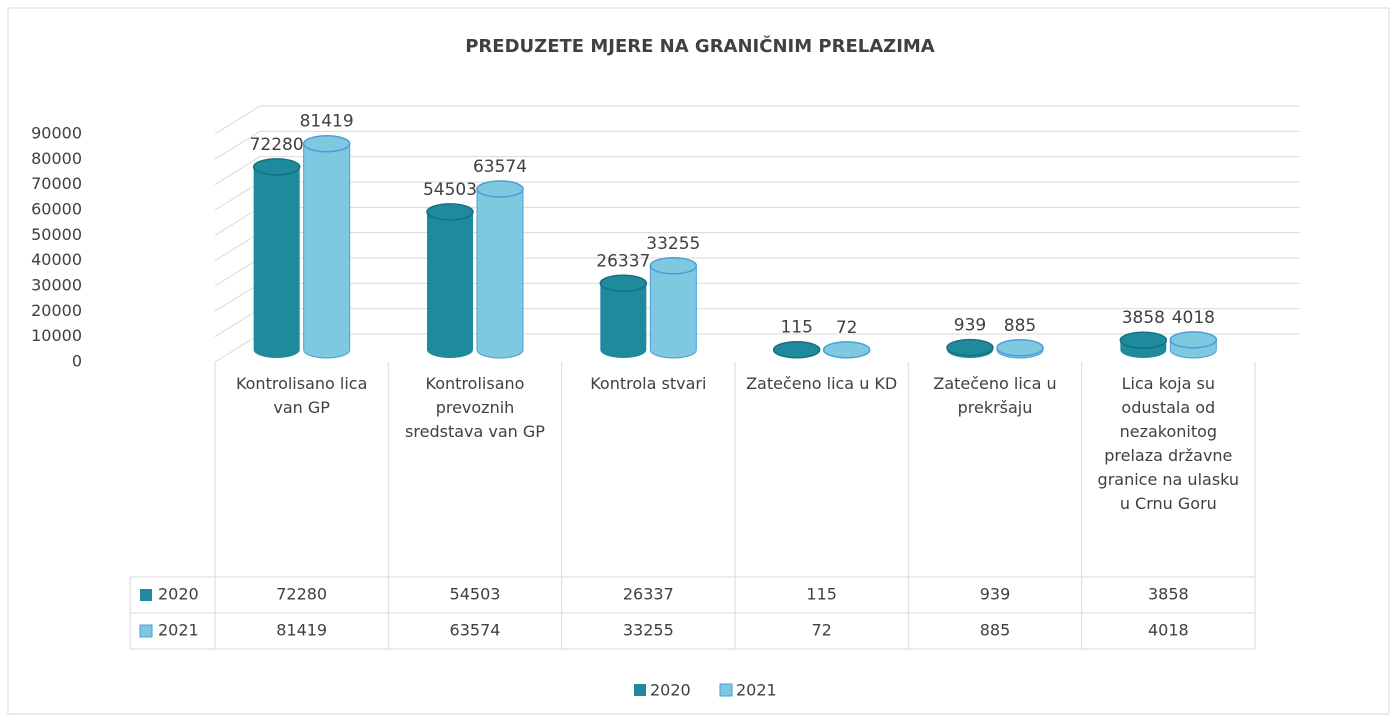 The height and width of the screenshot is (723, 1397). Describe the element at coordinates (756, 690) in the screenshot. I see `legend-label: 2021` at that location.